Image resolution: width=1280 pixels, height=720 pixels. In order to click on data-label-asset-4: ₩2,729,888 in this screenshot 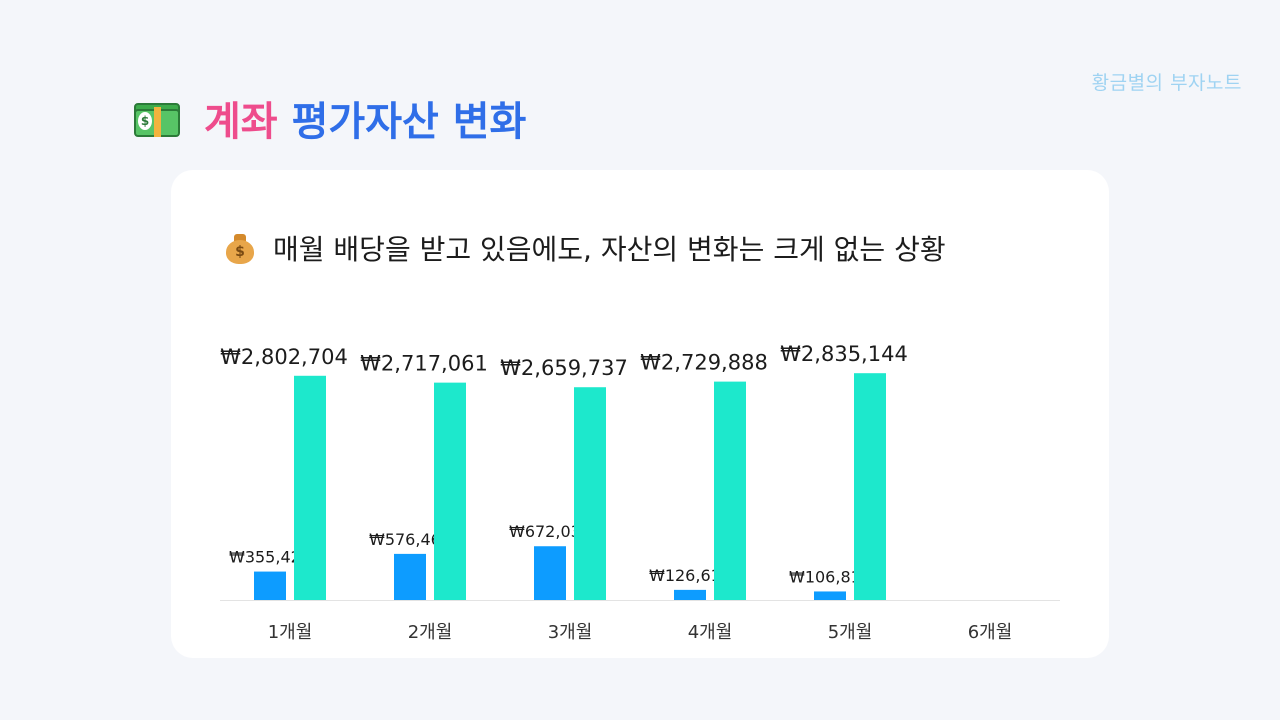, I will do `click(704, 363)`.